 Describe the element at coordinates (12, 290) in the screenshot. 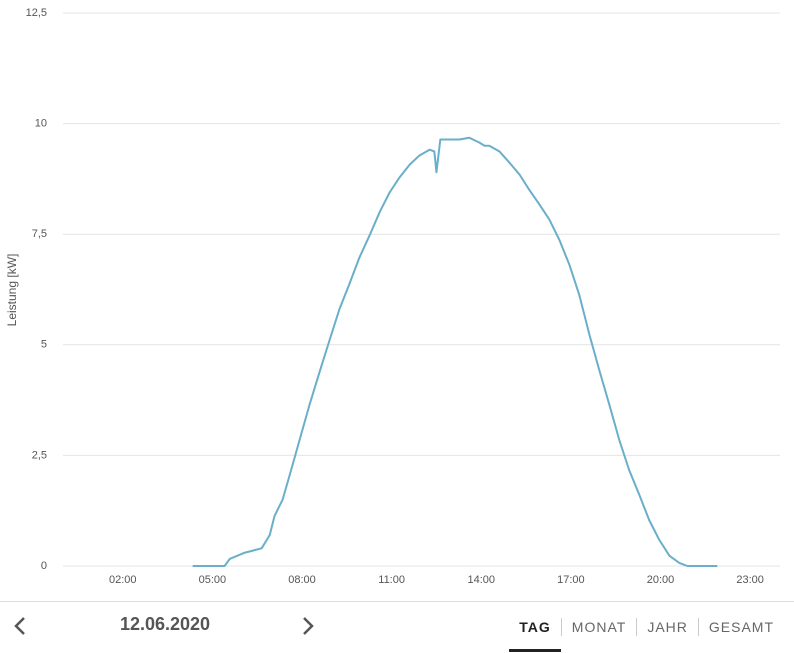

I see `y-axis-label: Leistung [kW]` at that location.